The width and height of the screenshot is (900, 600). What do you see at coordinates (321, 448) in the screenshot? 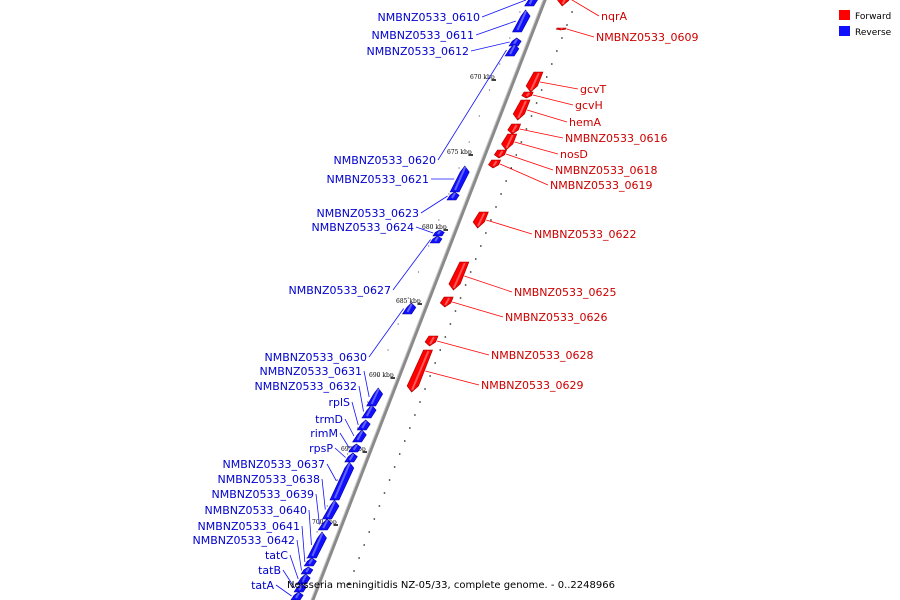
I see `reverse-gene-label: rpsP` at bounding box center [321, 448].